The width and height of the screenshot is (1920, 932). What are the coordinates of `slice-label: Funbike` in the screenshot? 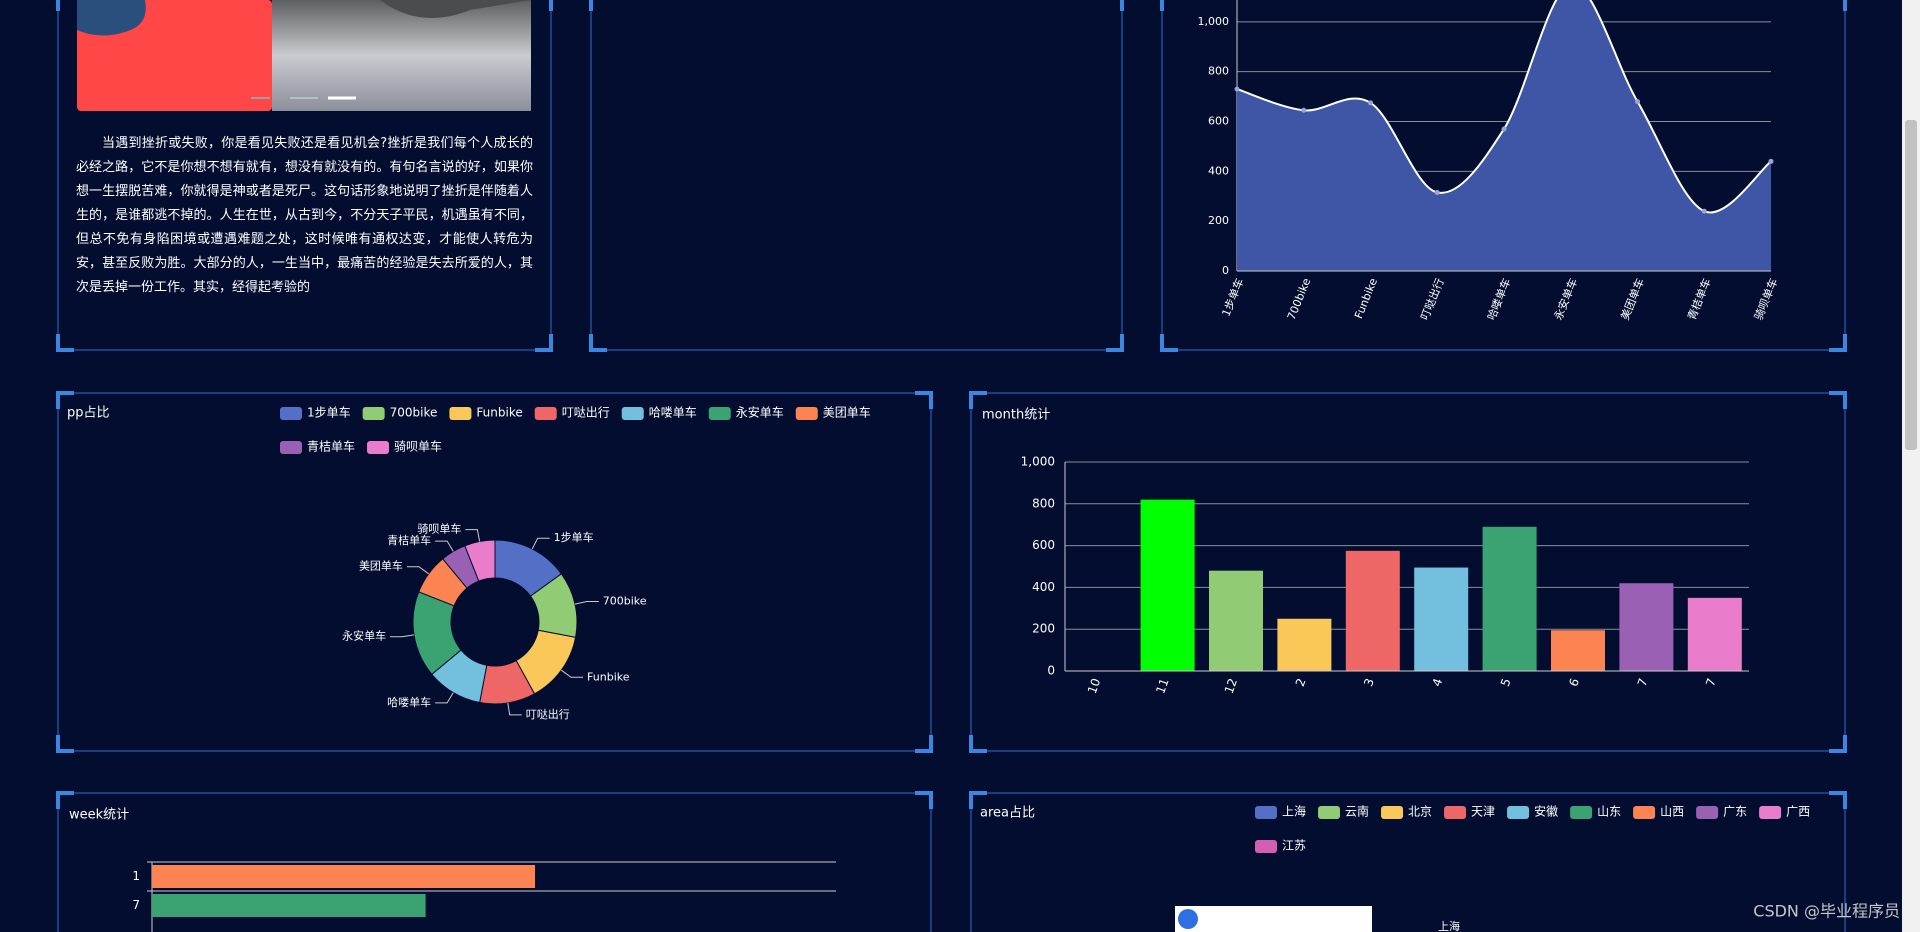 It's located at (608, 676).